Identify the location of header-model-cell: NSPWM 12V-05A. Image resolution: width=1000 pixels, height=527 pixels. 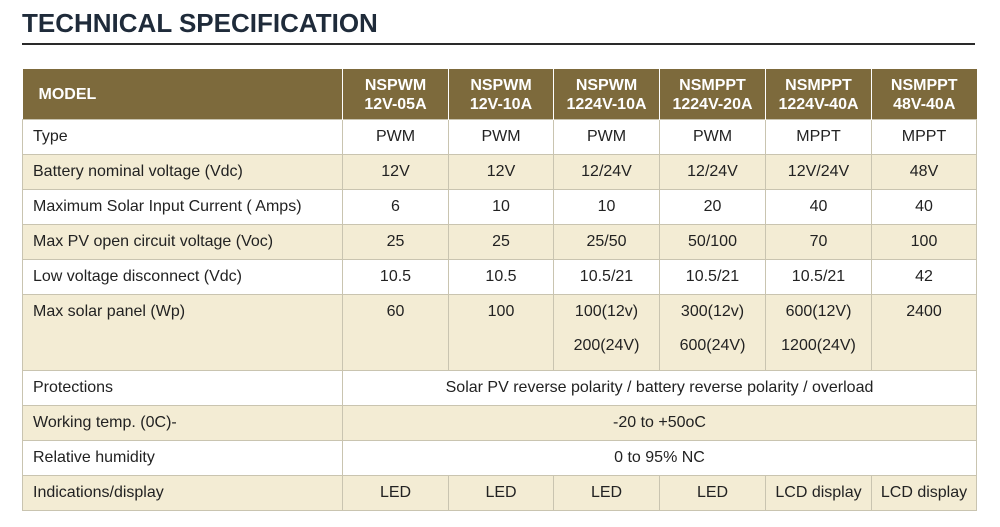
(395, 94).